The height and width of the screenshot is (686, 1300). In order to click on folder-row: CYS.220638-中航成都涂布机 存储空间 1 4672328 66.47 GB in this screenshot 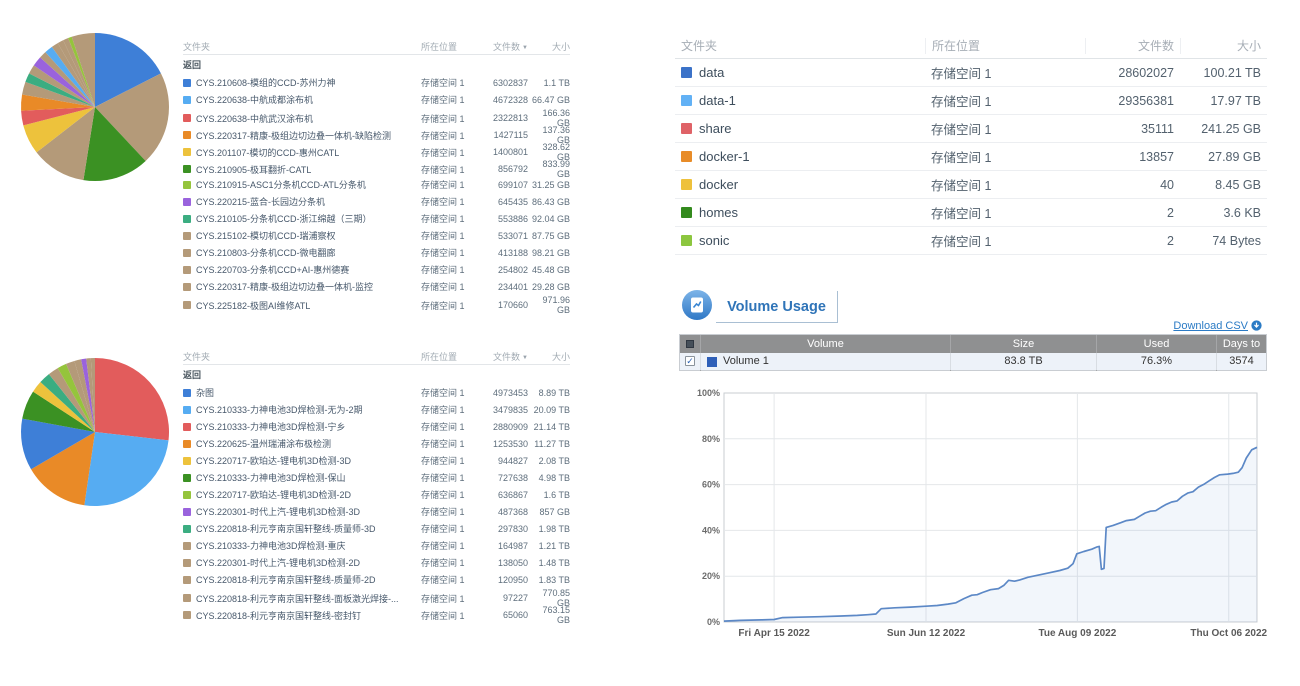, I will do `click(376, 99)`.